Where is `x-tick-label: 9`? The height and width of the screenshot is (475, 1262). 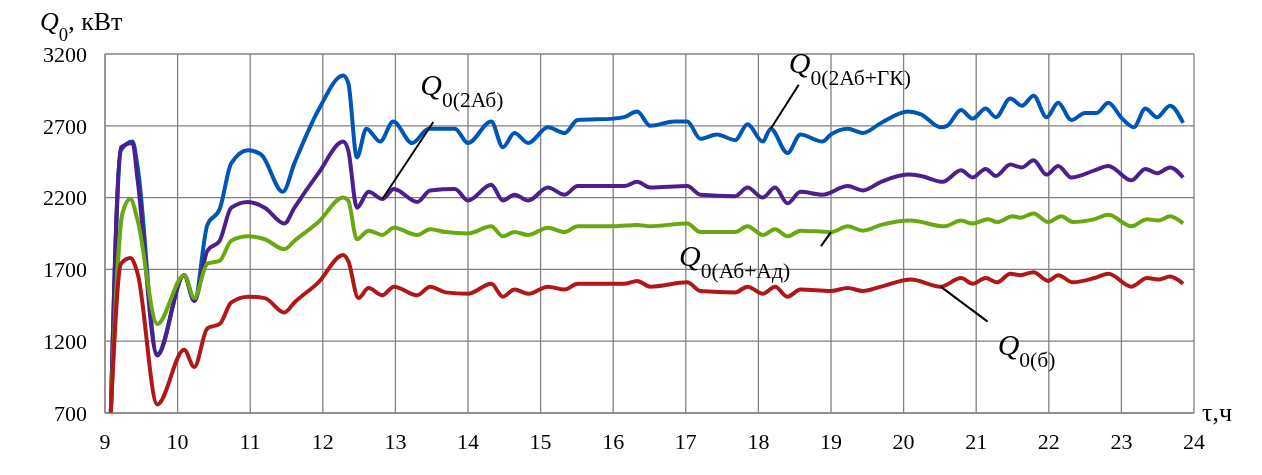
x-tick-label: 9 is located at coordinates (105, 441).